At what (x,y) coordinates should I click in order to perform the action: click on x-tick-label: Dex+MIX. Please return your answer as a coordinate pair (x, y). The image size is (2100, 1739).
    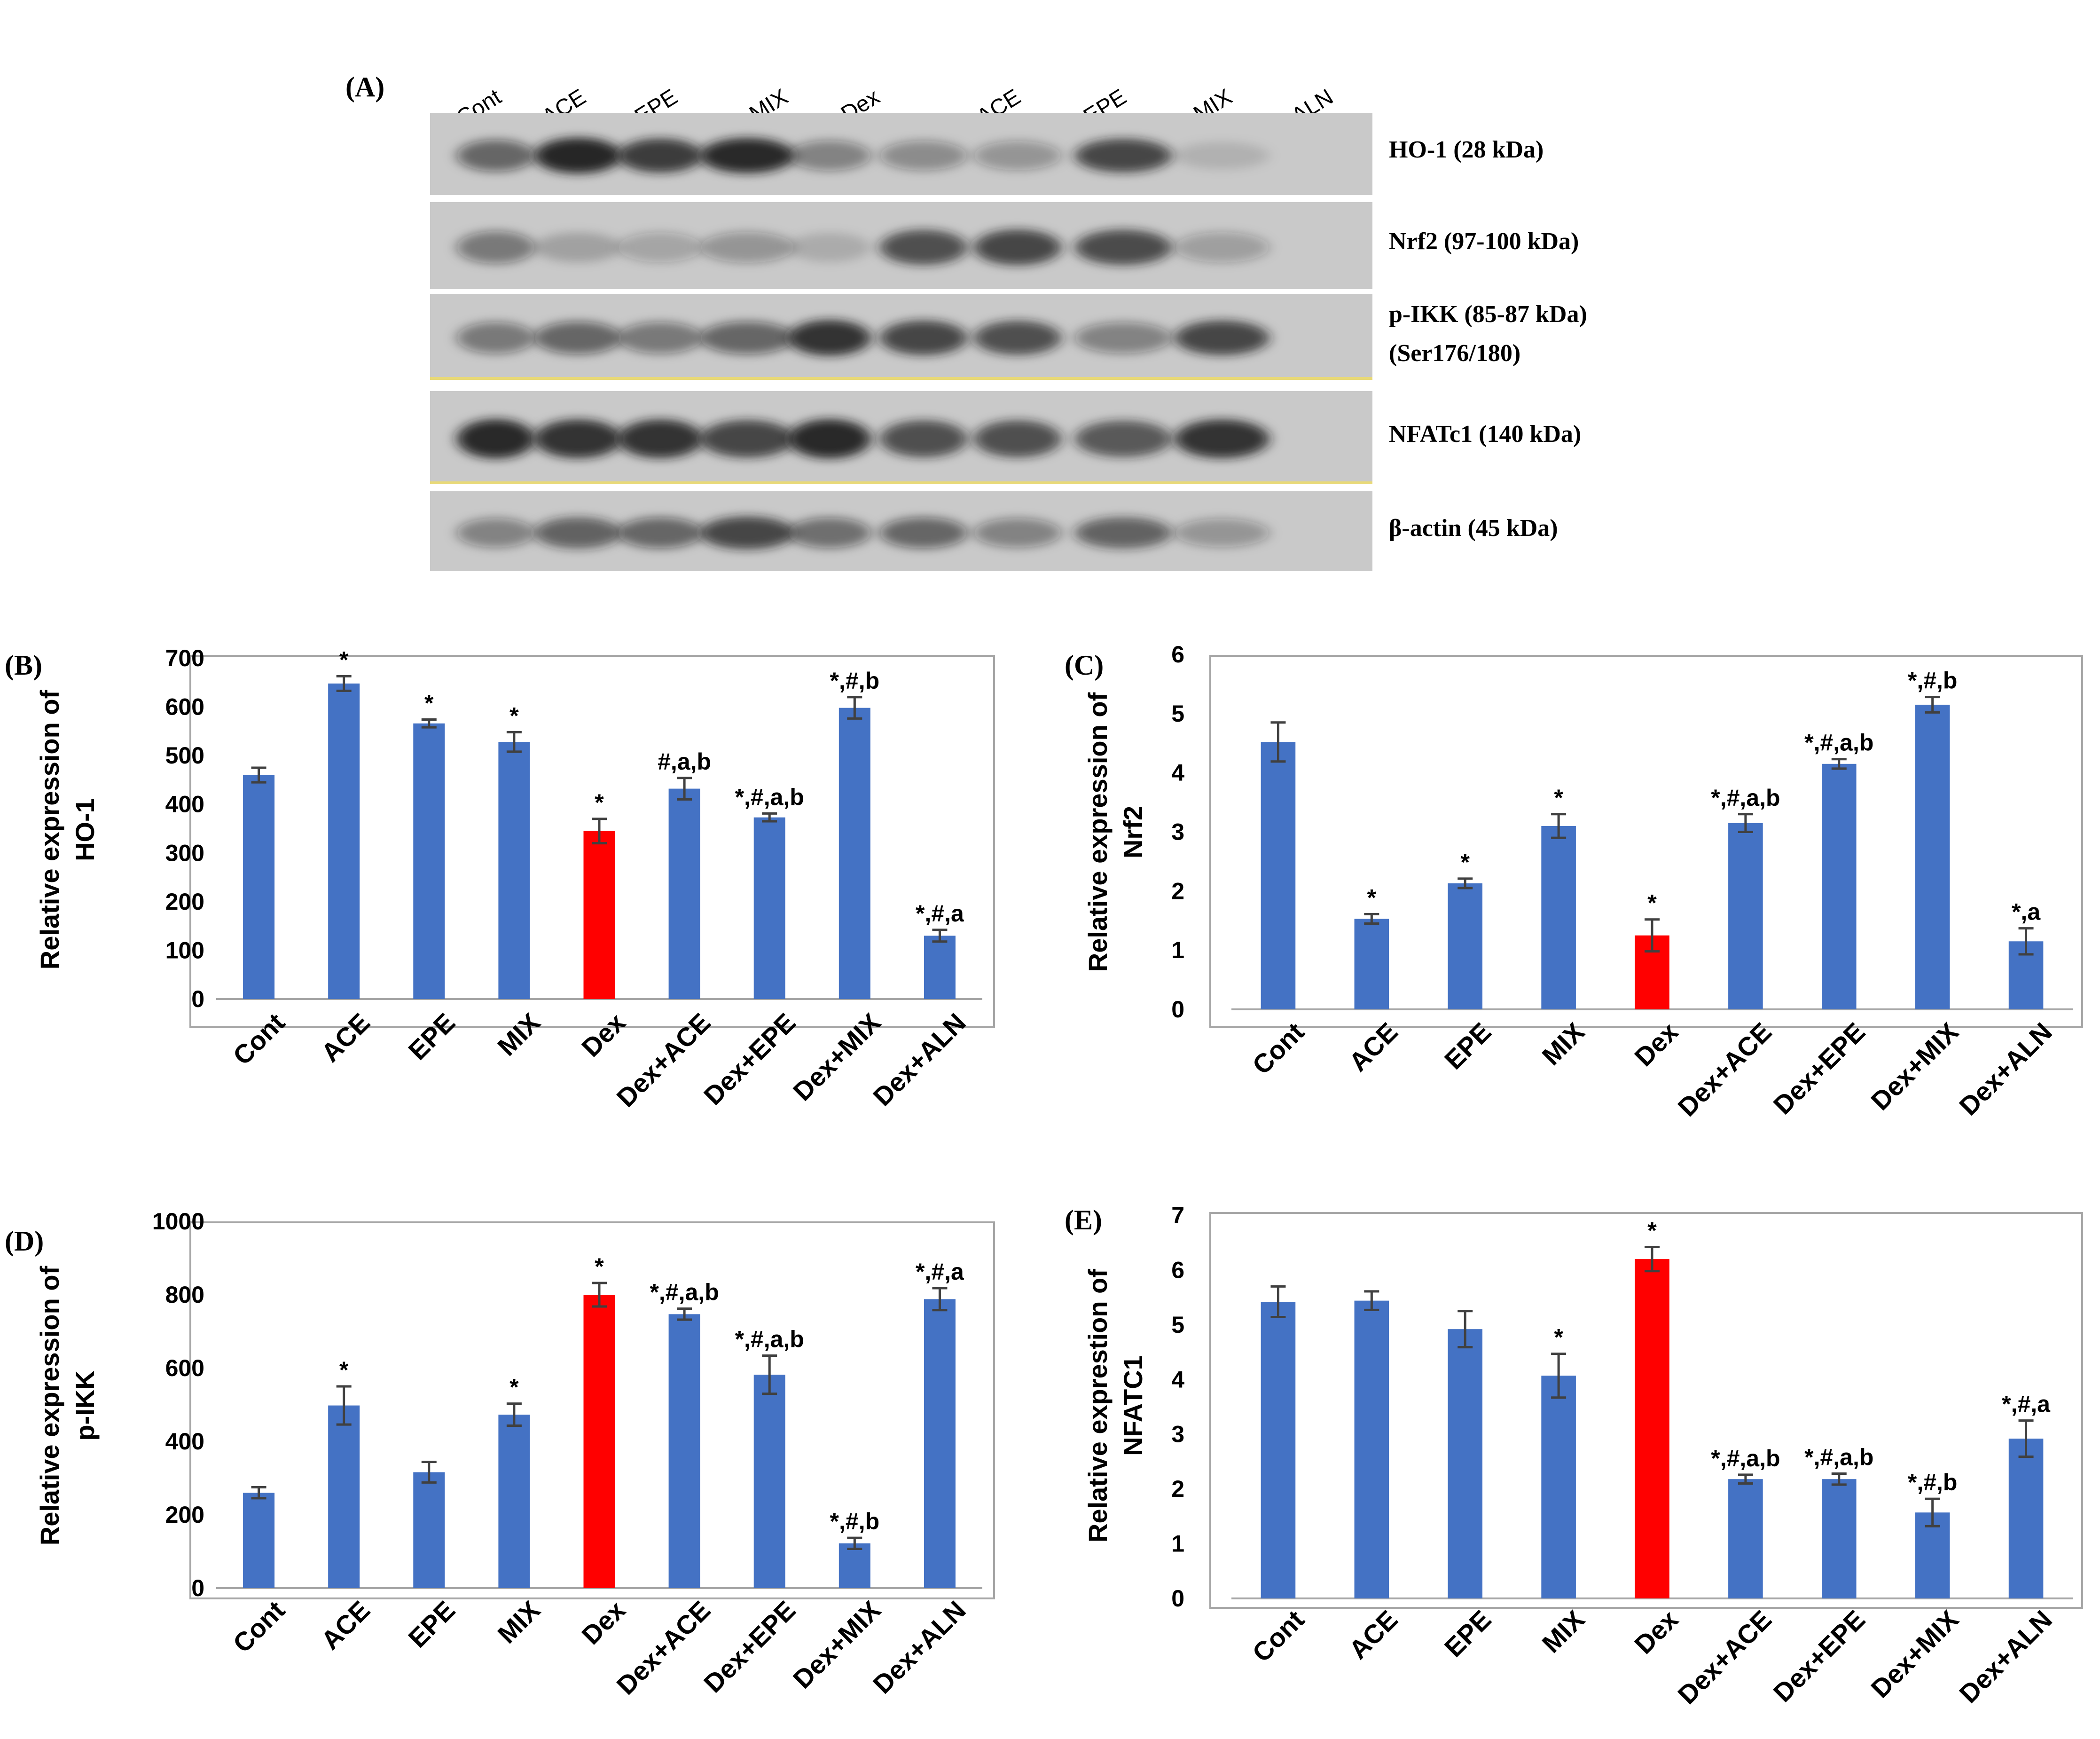
    Looking at the image, I should click on (1914, 1066).